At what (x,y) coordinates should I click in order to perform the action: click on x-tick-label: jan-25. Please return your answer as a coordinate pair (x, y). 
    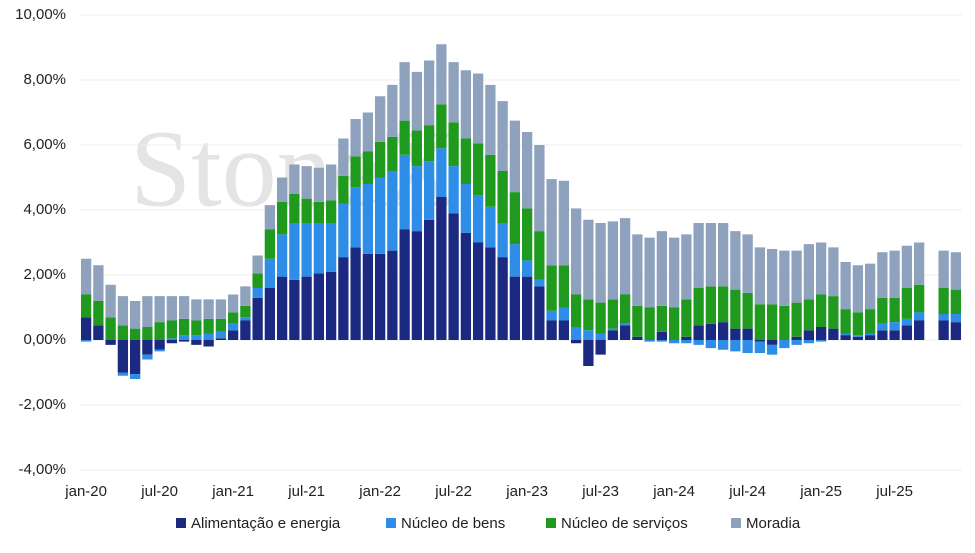
    Looking at the image, I should click on (820, 491).